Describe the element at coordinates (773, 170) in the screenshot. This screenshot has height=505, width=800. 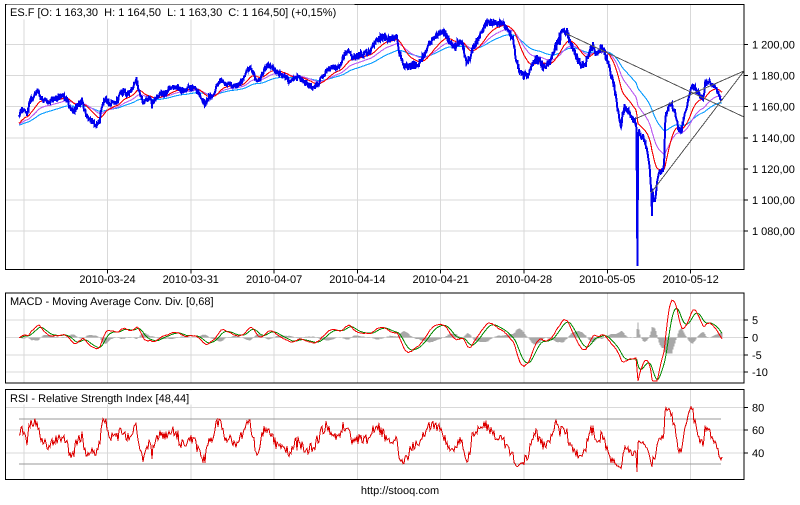
I see `svg-text: 1 120,00` at that location.